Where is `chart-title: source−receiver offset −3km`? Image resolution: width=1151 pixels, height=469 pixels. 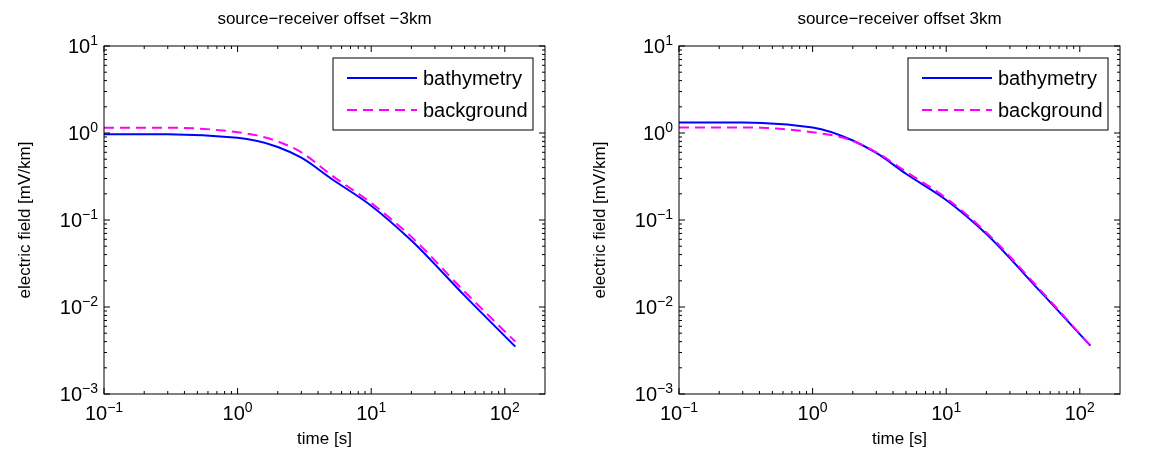 chart-title: source−receiver offset −3km is located at coordinates (324, 18).